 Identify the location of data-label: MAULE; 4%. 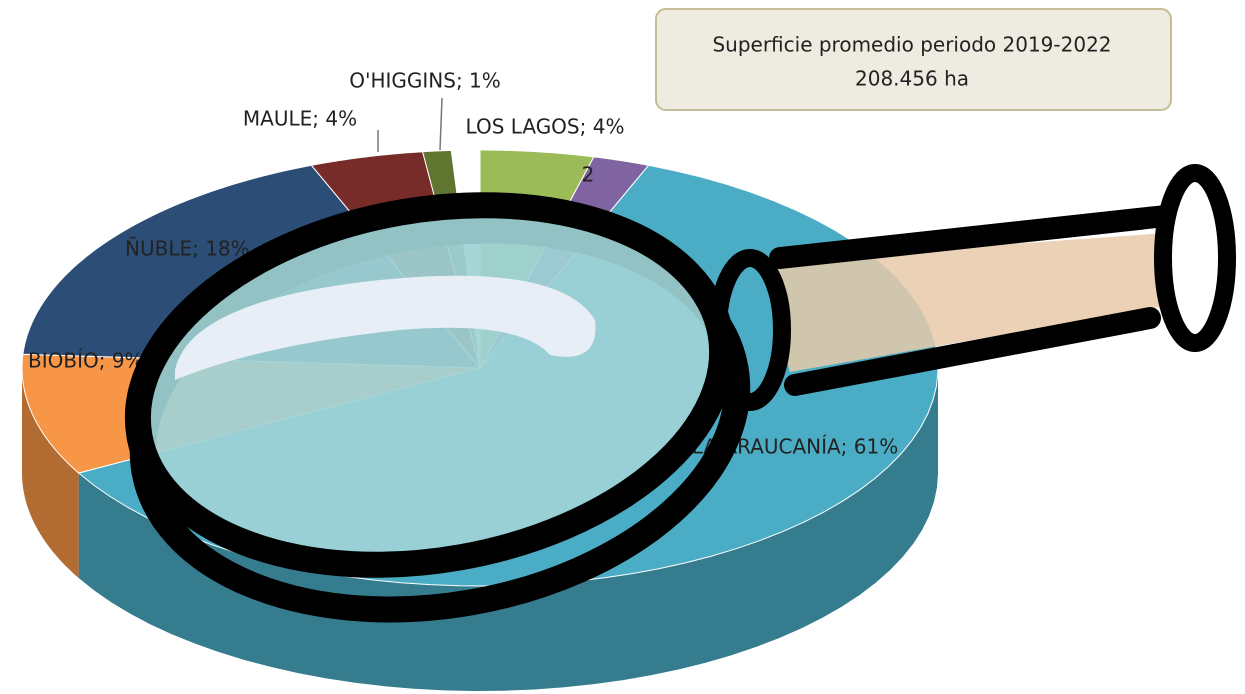
(300, 119).